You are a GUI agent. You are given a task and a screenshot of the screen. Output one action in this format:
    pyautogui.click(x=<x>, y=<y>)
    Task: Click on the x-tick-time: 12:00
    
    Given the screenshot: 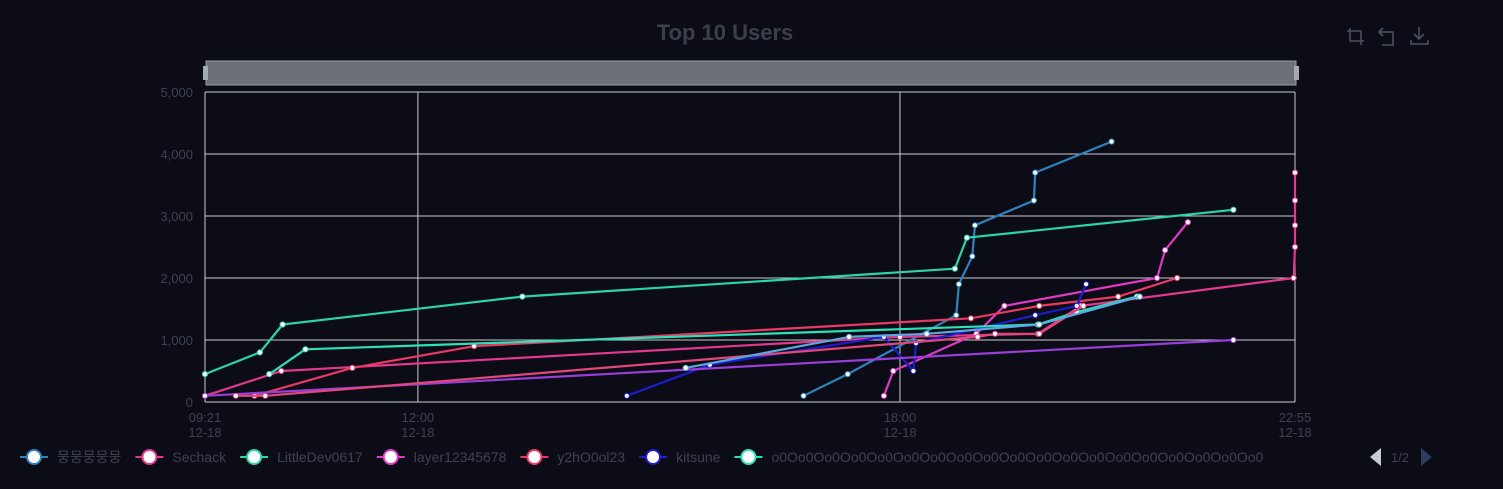 What is the action you would take?
    pyautogui.click(x=418, y=417)
    